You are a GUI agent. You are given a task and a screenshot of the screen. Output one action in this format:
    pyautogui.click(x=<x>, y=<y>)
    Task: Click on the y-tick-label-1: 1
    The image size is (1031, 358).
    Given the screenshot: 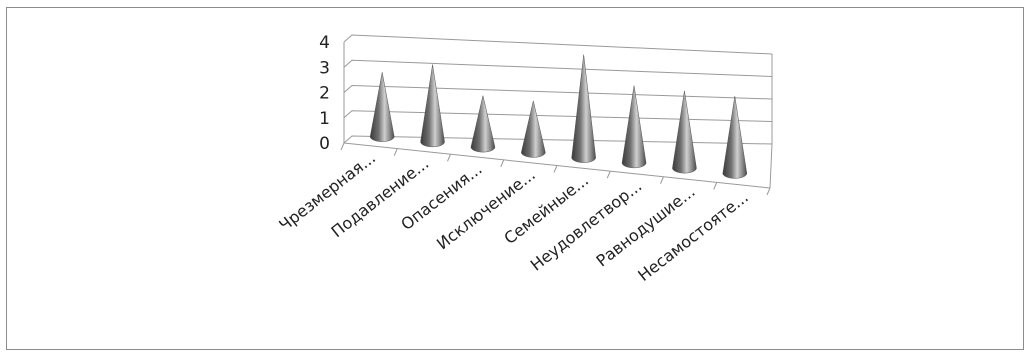 What is the action you would take?
    pyautogui.click(x=324, y=119)
    